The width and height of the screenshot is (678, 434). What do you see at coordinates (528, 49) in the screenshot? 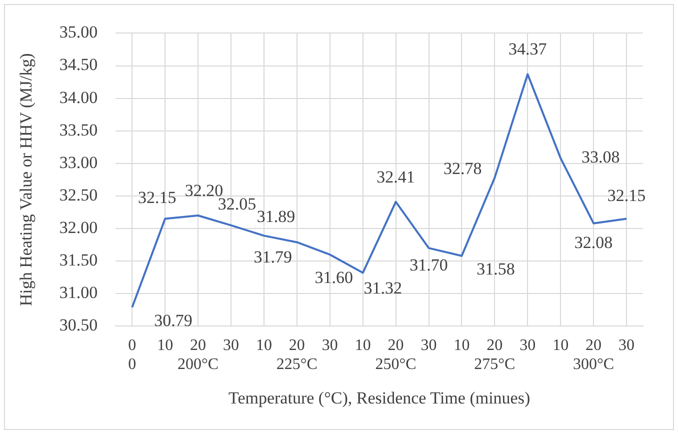
I see `data-label: 34.37` at bounding box center [528, 49].